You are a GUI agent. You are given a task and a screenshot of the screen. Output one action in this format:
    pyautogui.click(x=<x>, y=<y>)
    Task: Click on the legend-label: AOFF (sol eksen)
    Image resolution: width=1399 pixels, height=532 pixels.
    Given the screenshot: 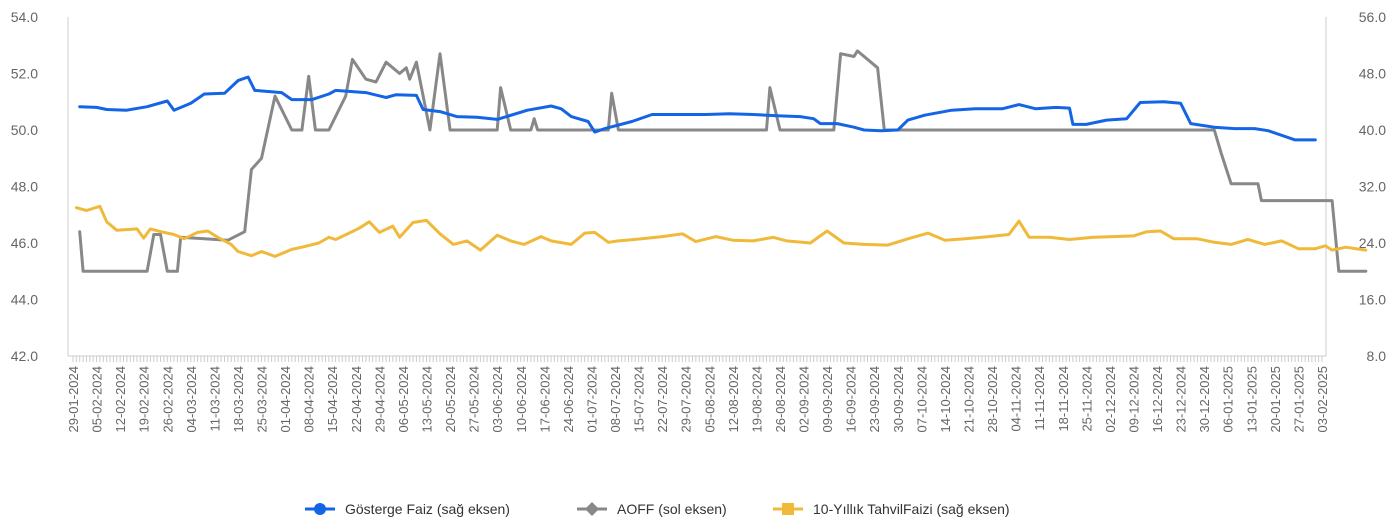 What is the action you would take?
    pyautogui.click(x=672, y=509)
    